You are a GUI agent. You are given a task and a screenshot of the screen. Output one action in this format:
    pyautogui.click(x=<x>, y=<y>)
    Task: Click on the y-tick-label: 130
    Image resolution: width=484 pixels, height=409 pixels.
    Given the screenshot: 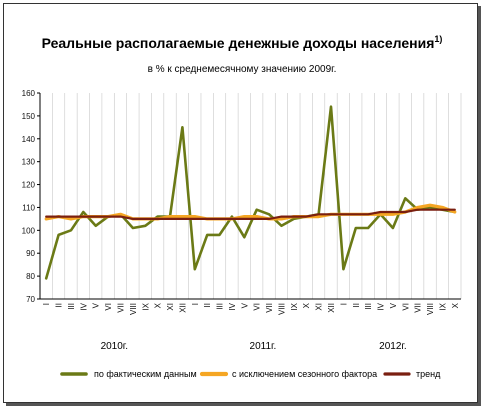 What is the action you would take?
    pyautogui.click(x=29, y=162)
    